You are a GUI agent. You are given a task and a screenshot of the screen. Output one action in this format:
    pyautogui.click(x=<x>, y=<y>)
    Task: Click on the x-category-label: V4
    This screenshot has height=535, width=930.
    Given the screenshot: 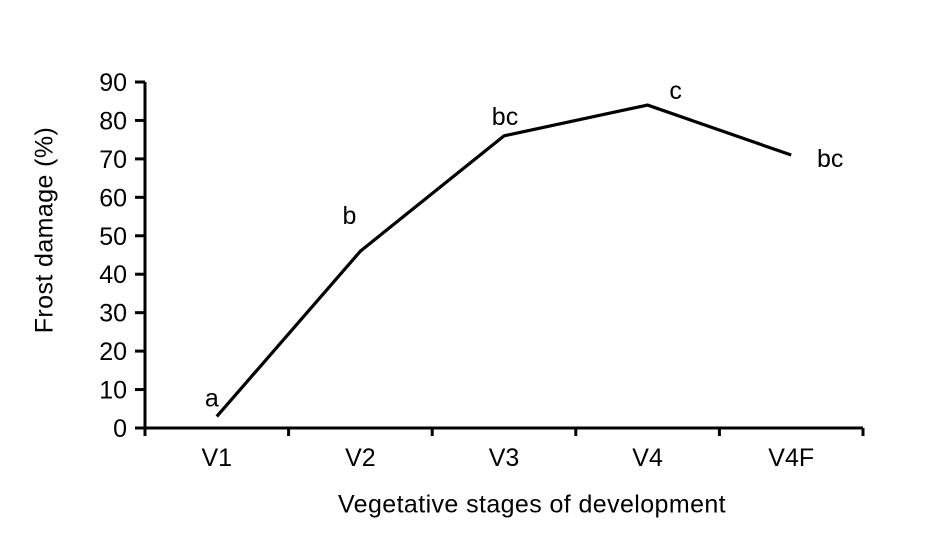 What is the action you would take?
    pyautogui.click(x=647, y=458)
    